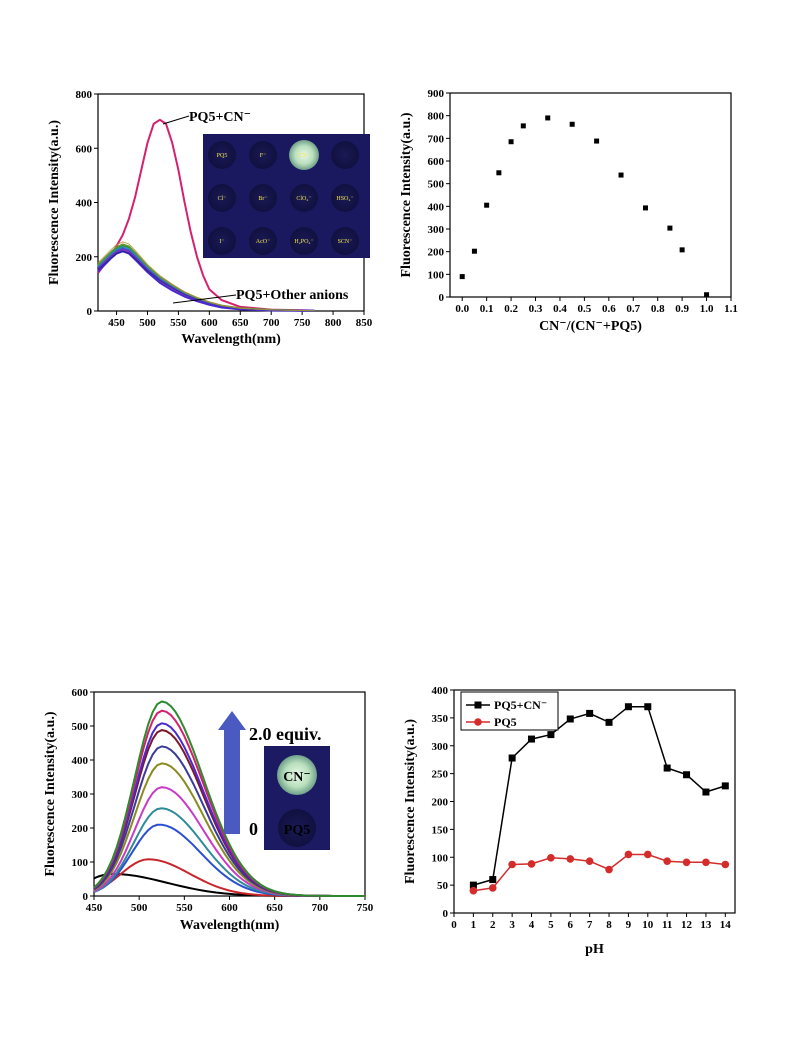 This screenshot has height=1057, width=793. I want to click on x-tick-label: 0.6, so click(609, 309).